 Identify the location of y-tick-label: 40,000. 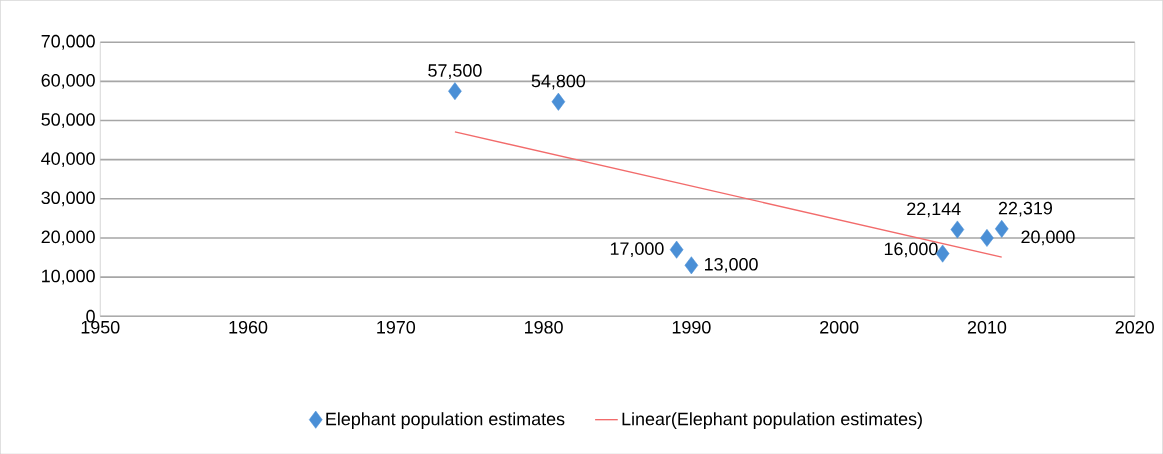
(68, 159).